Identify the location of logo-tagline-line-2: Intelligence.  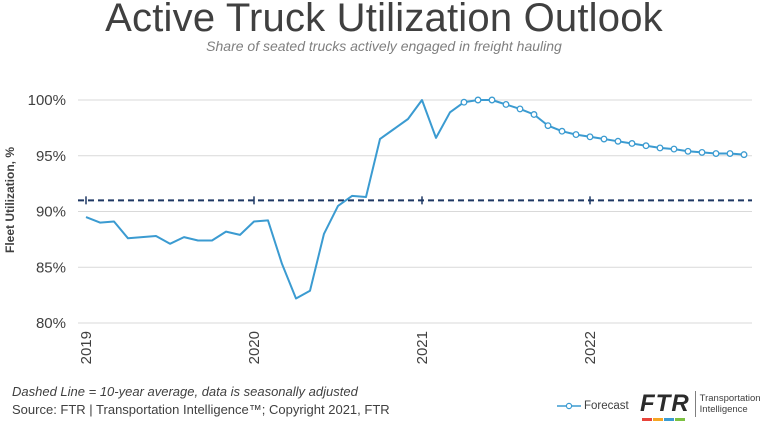
(723, 409).